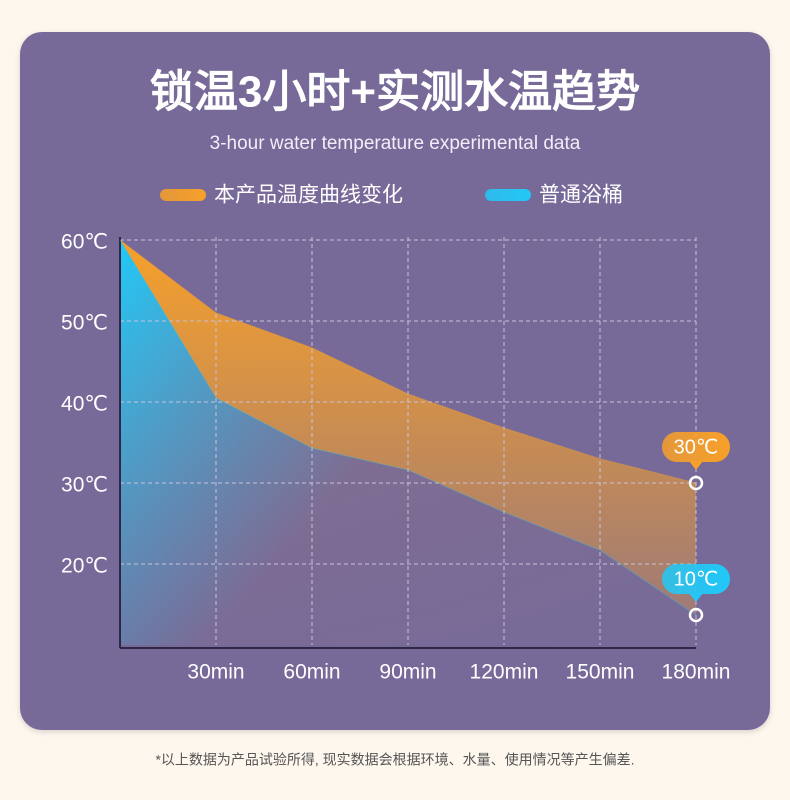 The width and height of the screenshot is (790, 800). What do you see at coordinates (311, 672) in the screenshot?
I see `x-tick-label: 60min` at bounding box center [311, 672].